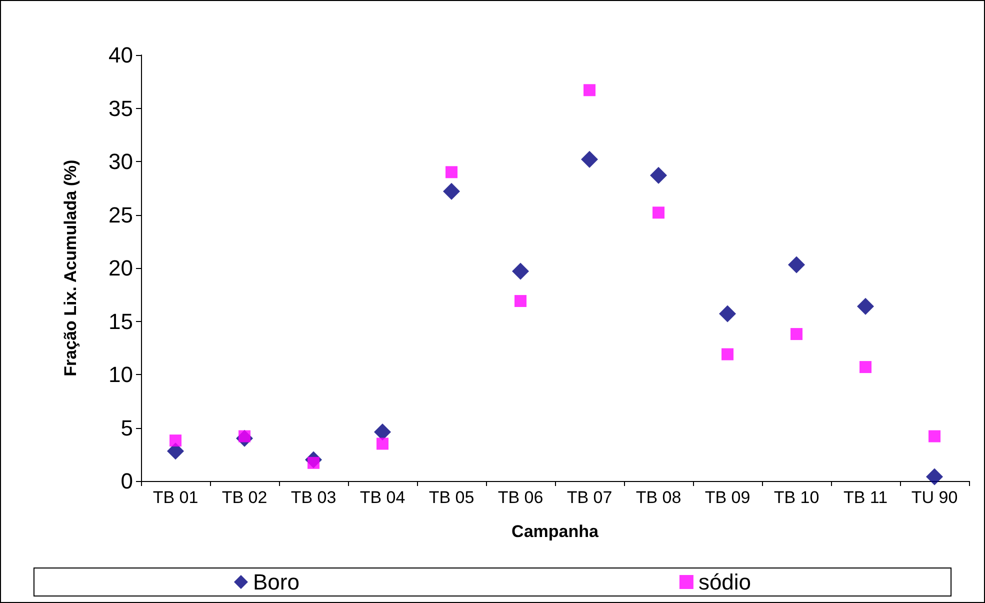 This screenshot has width=985, height=603. What do you see at coordinates (313, 497) in the screenshot?
I see `x-tick-label: TB 03` at bounding box center [313, 497].